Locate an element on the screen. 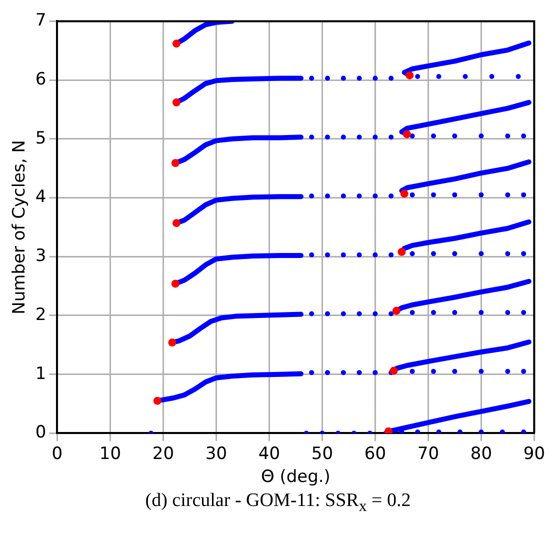 The image size is (559, 537). y-tick-label: 4 is located at coordinates (40, 197).